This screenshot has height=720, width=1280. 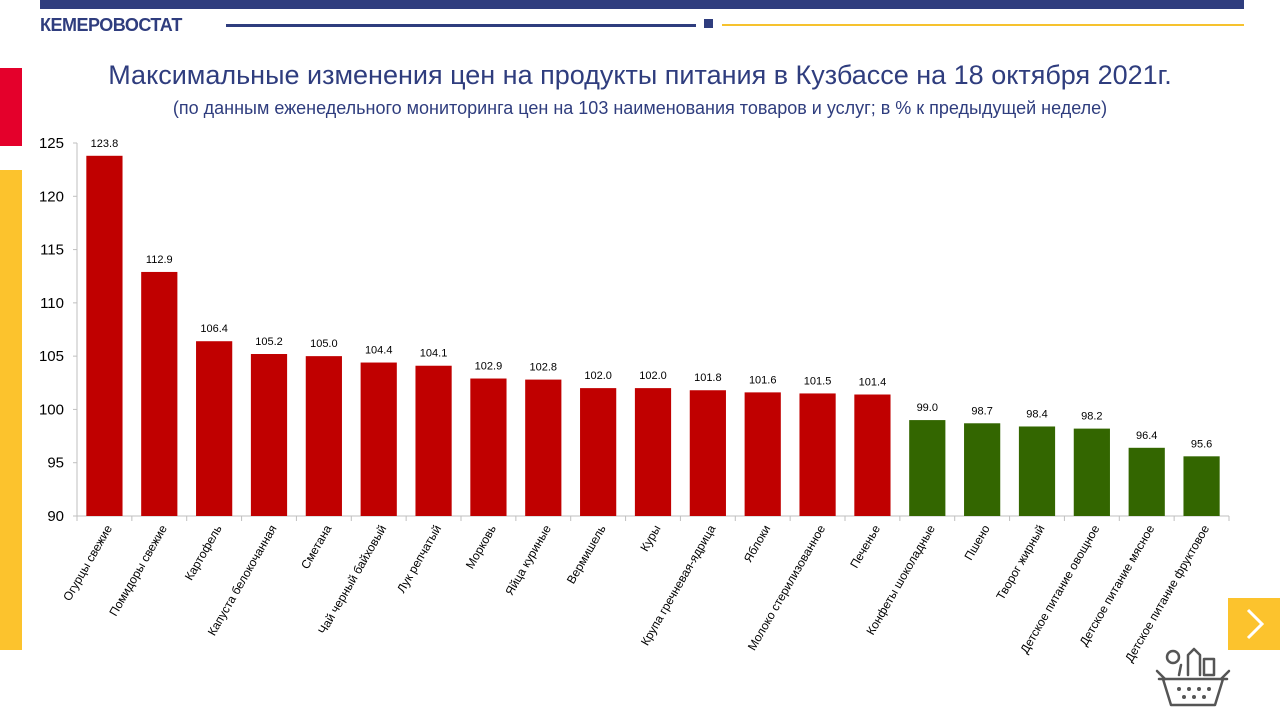 What do you see at coordinates (481, 547) in the screenshot?
I see `category-label: Морковь` at bounding box center [481, 547].